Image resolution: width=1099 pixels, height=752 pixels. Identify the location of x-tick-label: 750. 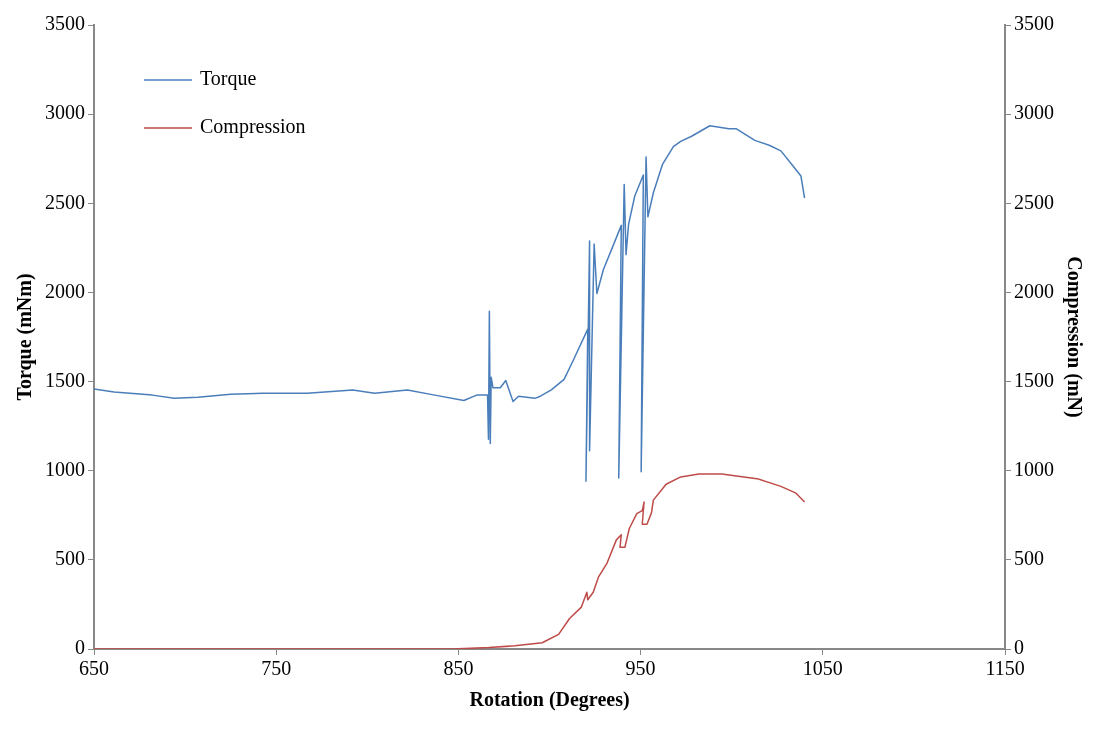
(276, 668).